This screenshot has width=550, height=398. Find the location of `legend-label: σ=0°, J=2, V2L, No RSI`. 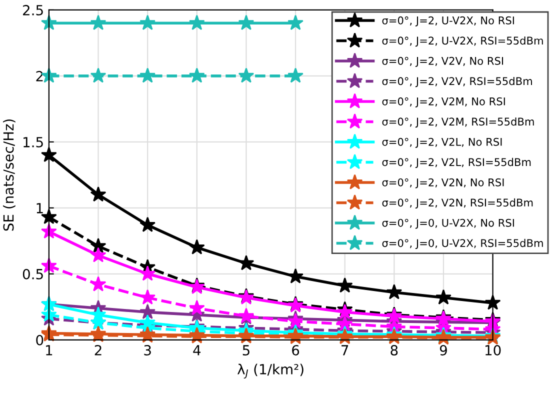

legend-label: σ=0°, J=2, V2L, No RSI is located at coordinates (442, 143).